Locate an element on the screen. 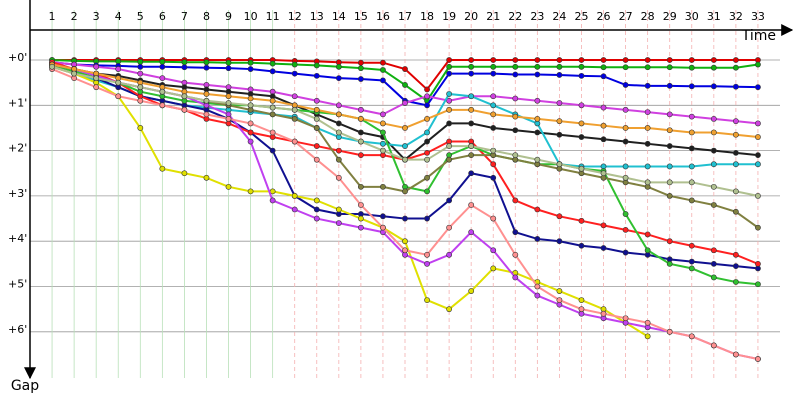  x-tick-label: 14 is located at coordinates (339, 16).